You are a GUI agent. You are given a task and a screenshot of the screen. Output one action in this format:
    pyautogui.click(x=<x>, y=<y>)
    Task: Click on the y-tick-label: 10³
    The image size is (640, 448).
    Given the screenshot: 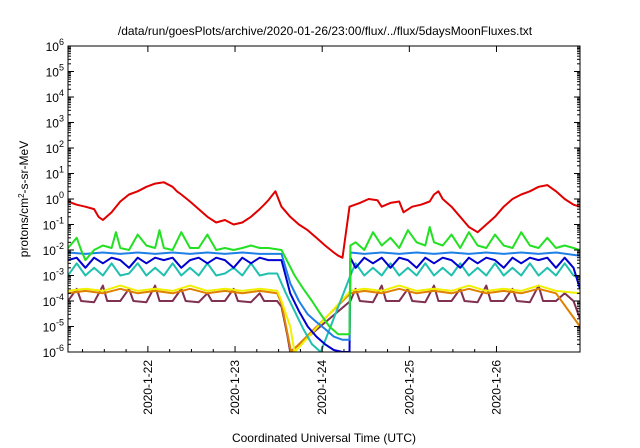 What is the action you would take?
    pyautogui.click(x=55, y=122)
    